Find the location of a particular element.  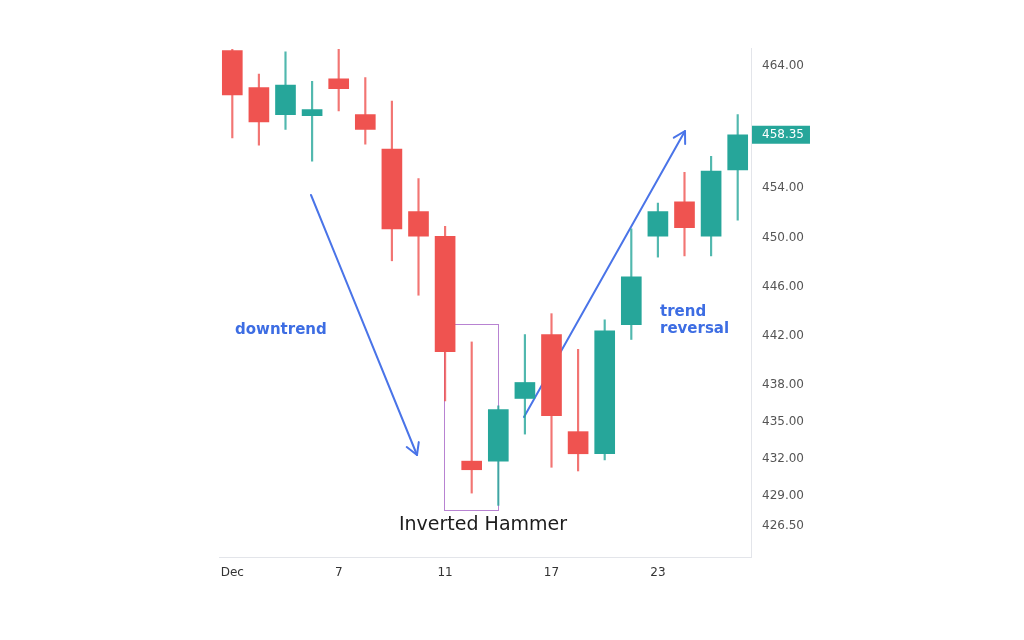

x-tick-label: Dec is located at coordinates (232, 572).